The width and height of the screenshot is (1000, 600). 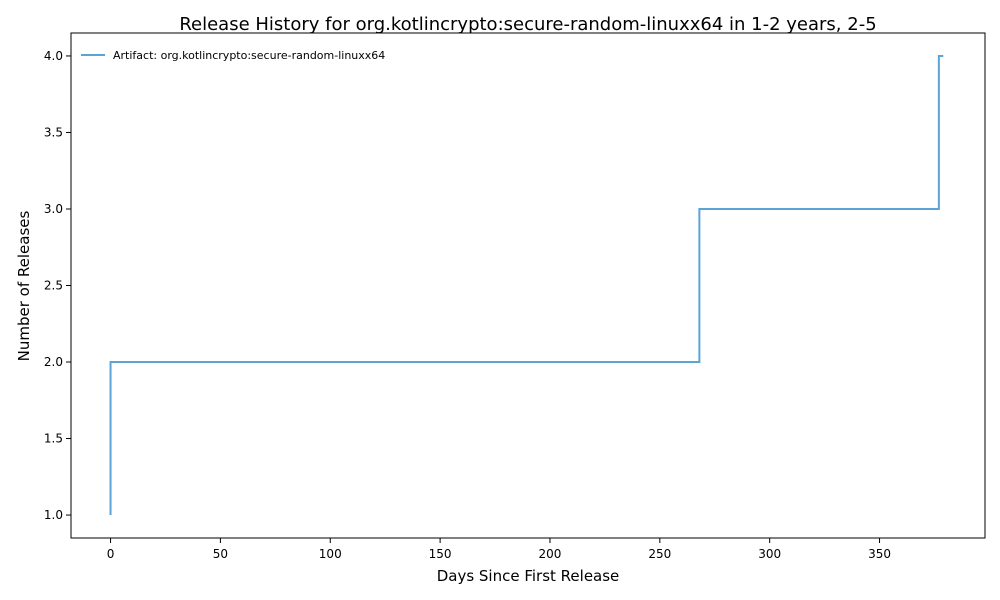 I want to click on x-tick-label: 300, so click(x=769, y=554).